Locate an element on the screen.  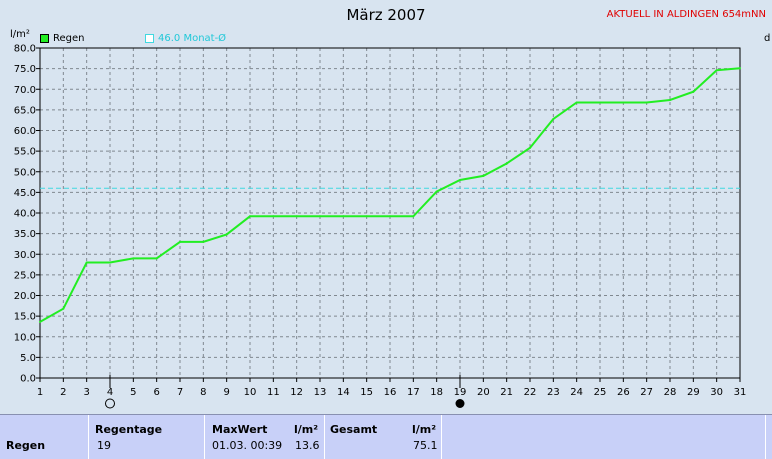
y-tick-label: 70.0 is located at coordinates (25, 90).